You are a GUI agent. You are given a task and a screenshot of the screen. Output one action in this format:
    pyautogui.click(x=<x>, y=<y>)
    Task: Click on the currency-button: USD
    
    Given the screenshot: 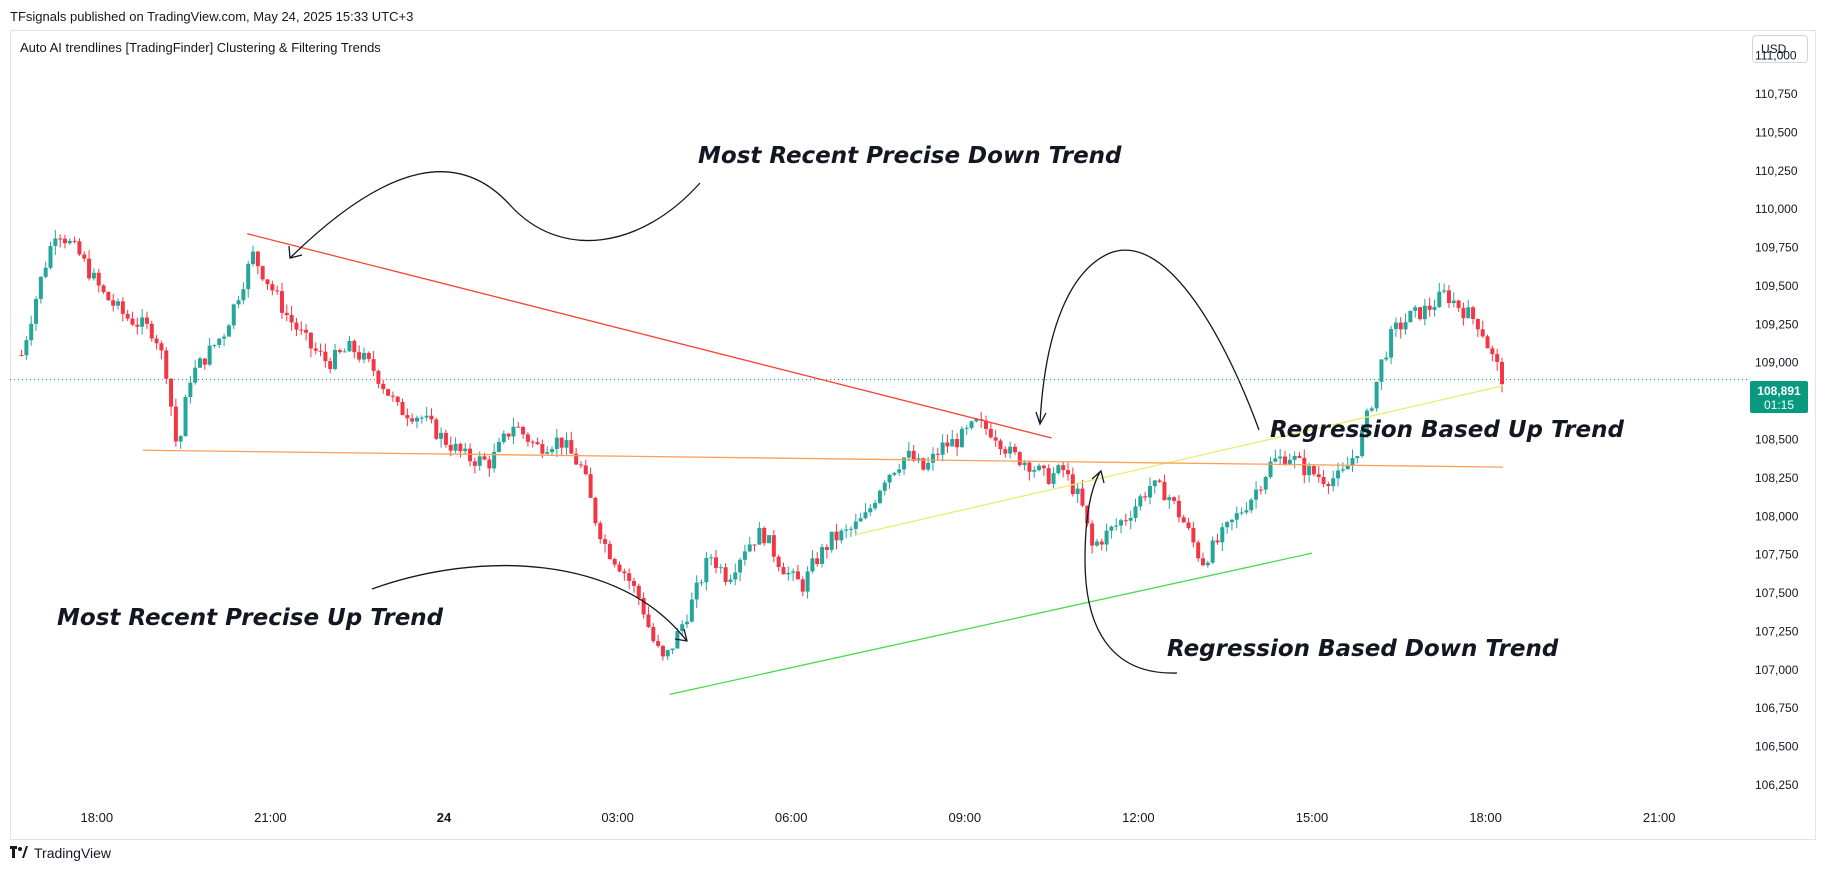 What is the action you would take?
    pyautogui.click(x=1780, y=49)
    